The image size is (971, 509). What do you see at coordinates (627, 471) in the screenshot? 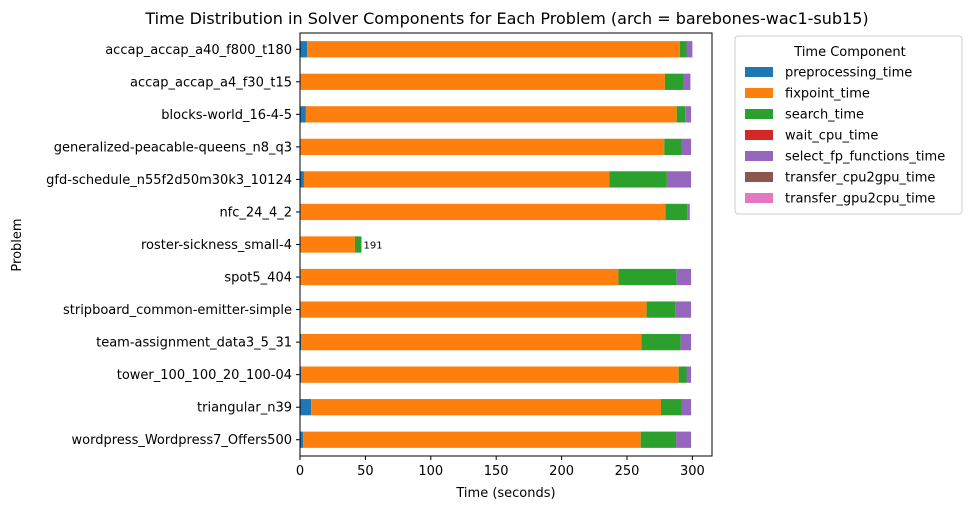
I see `x-tick-label: 250` at bounding box center [627, 471].